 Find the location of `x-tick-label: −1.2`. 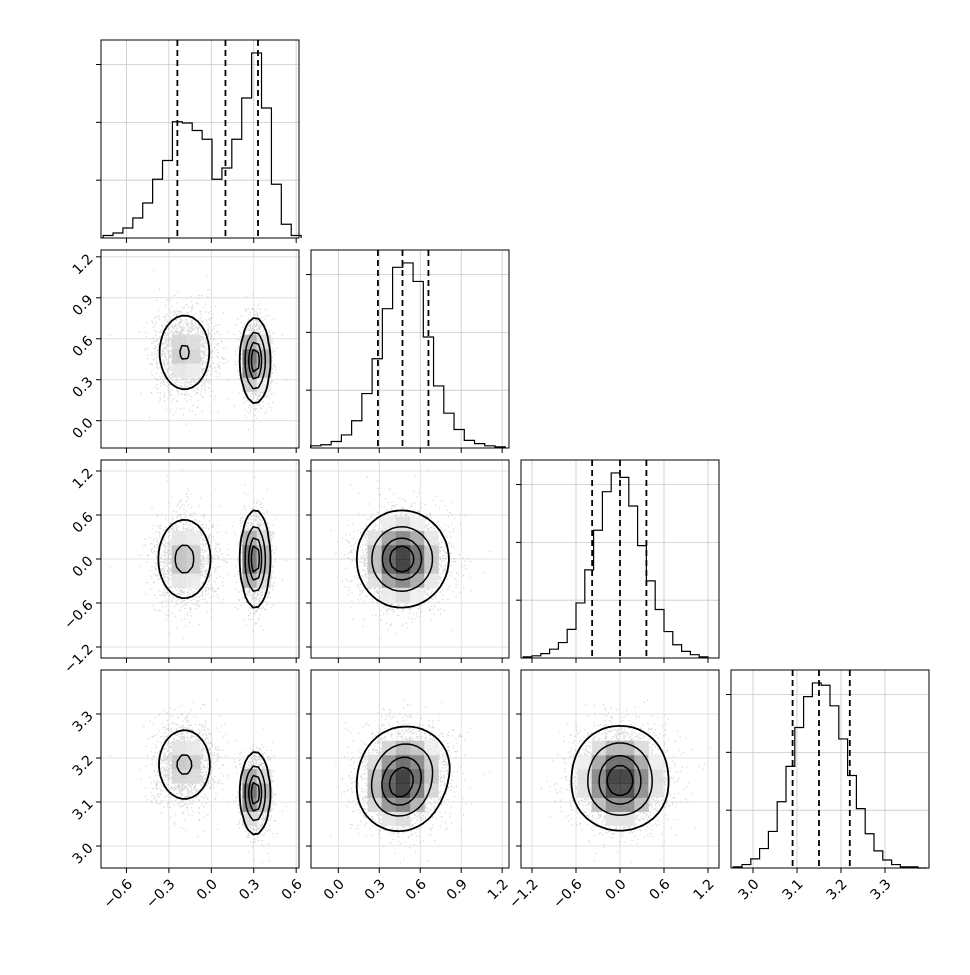

x-tick-label: −1.2 is located at coordinates (523, 893).